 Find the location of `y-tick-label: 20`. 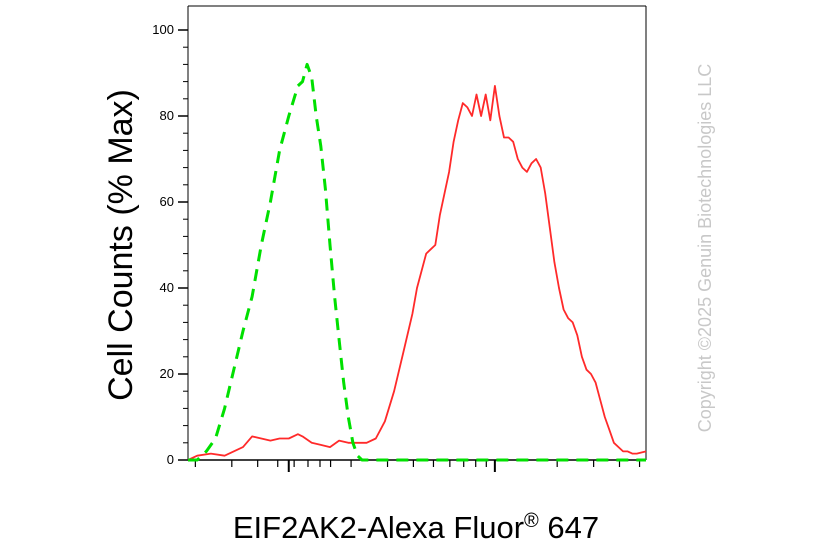

y-tick-label: 20 is located at coordinates (167, 373).